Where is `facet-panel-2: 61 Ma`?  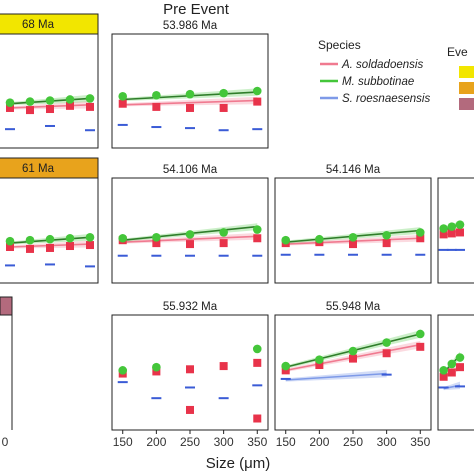 facet-panel-2: 61 Ma is located at coordinates (49, 220).